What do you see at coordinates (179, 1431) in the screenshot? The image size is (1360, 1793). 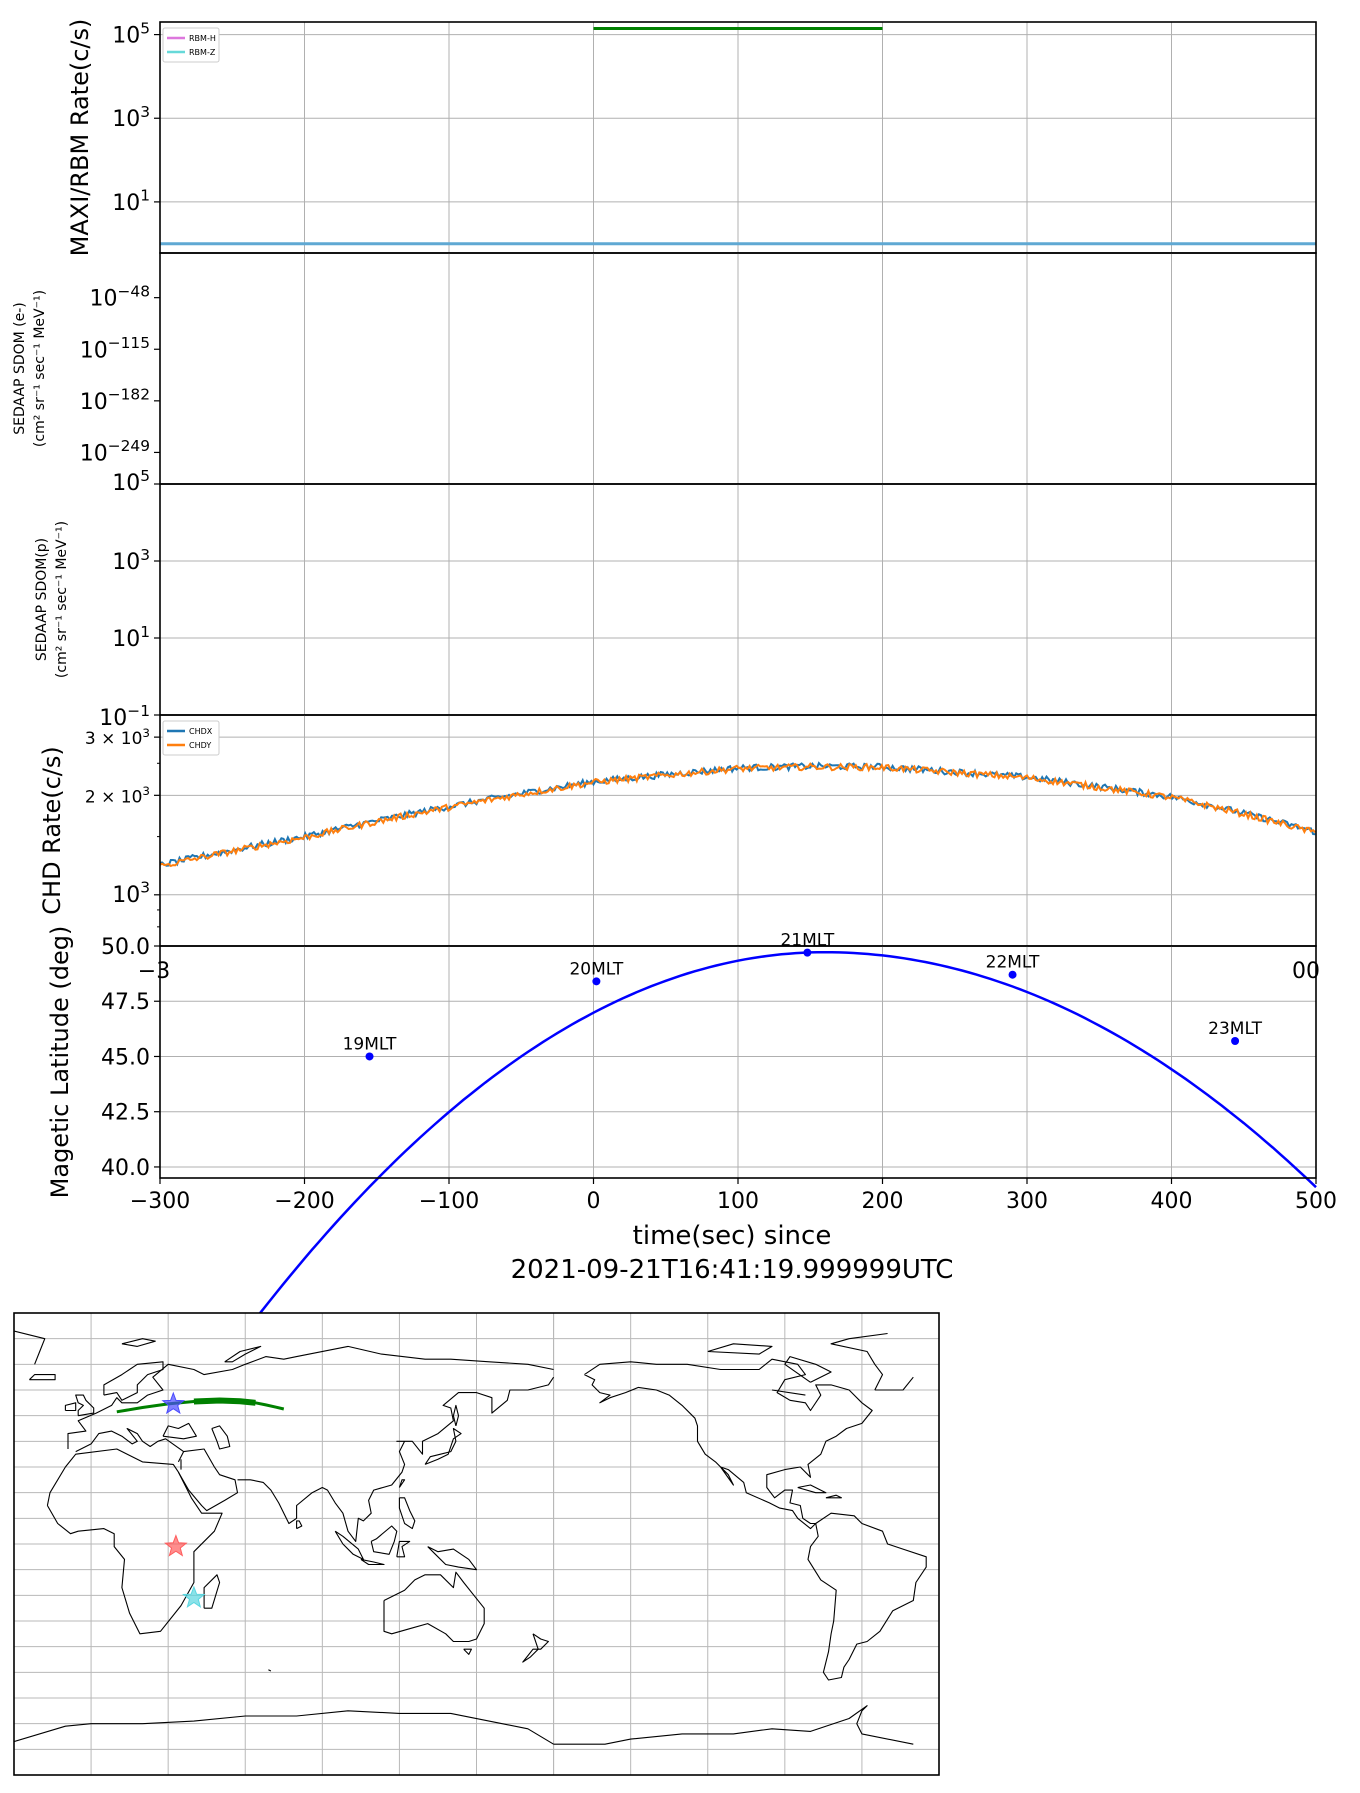 I see `coastline-black-sea` at bounding box center [179, 1431].